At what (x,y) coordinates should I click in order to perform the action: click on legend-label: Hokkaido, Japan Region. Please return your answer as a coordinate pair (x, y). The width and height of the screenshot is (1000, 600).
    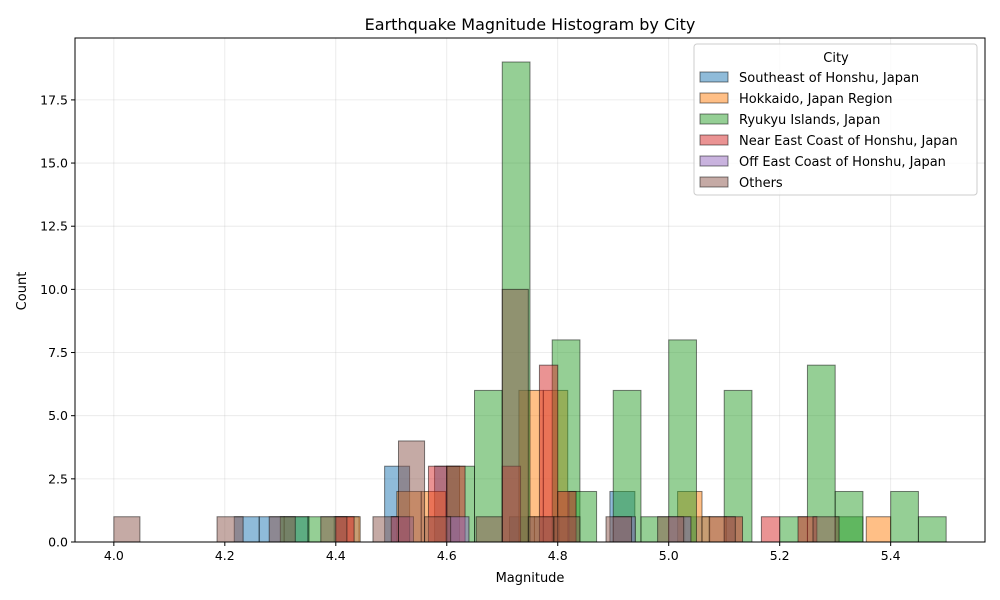
    Looking at the image, I should click on (816, 99).